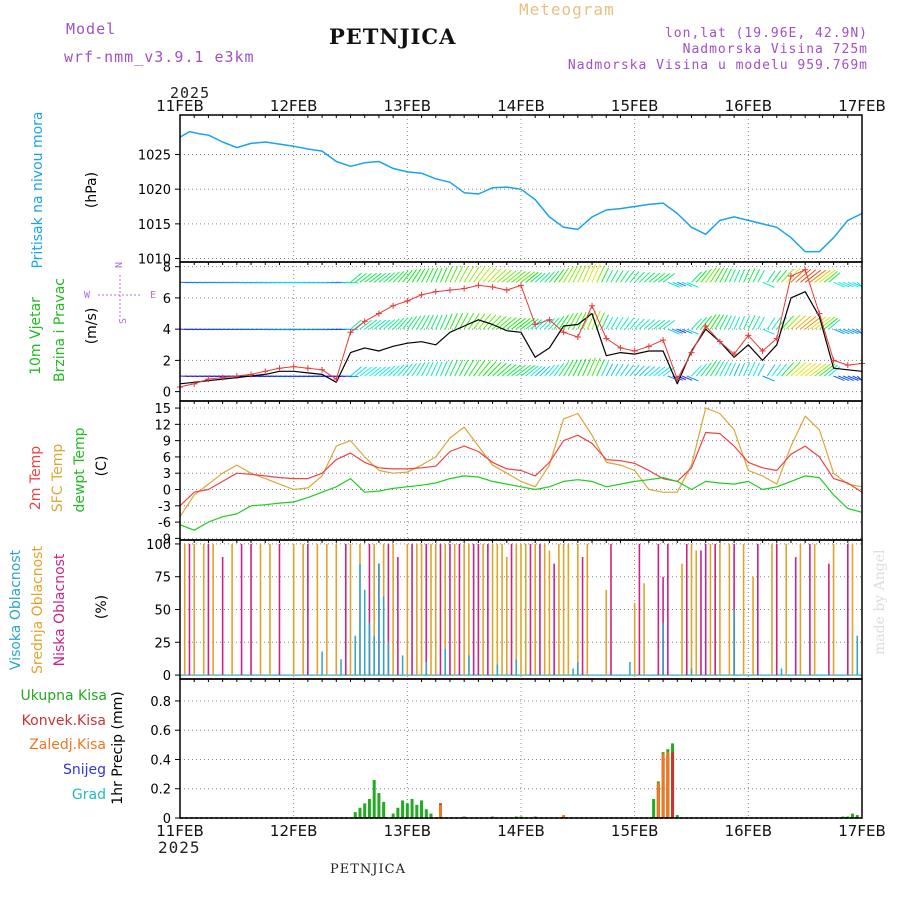 This screenshot has height=900, width=900. Describe the element at coordinates (38, 610) in the screenshot. I see `mid-cloud-axis-label: Srednja Oblacnost` at that location.